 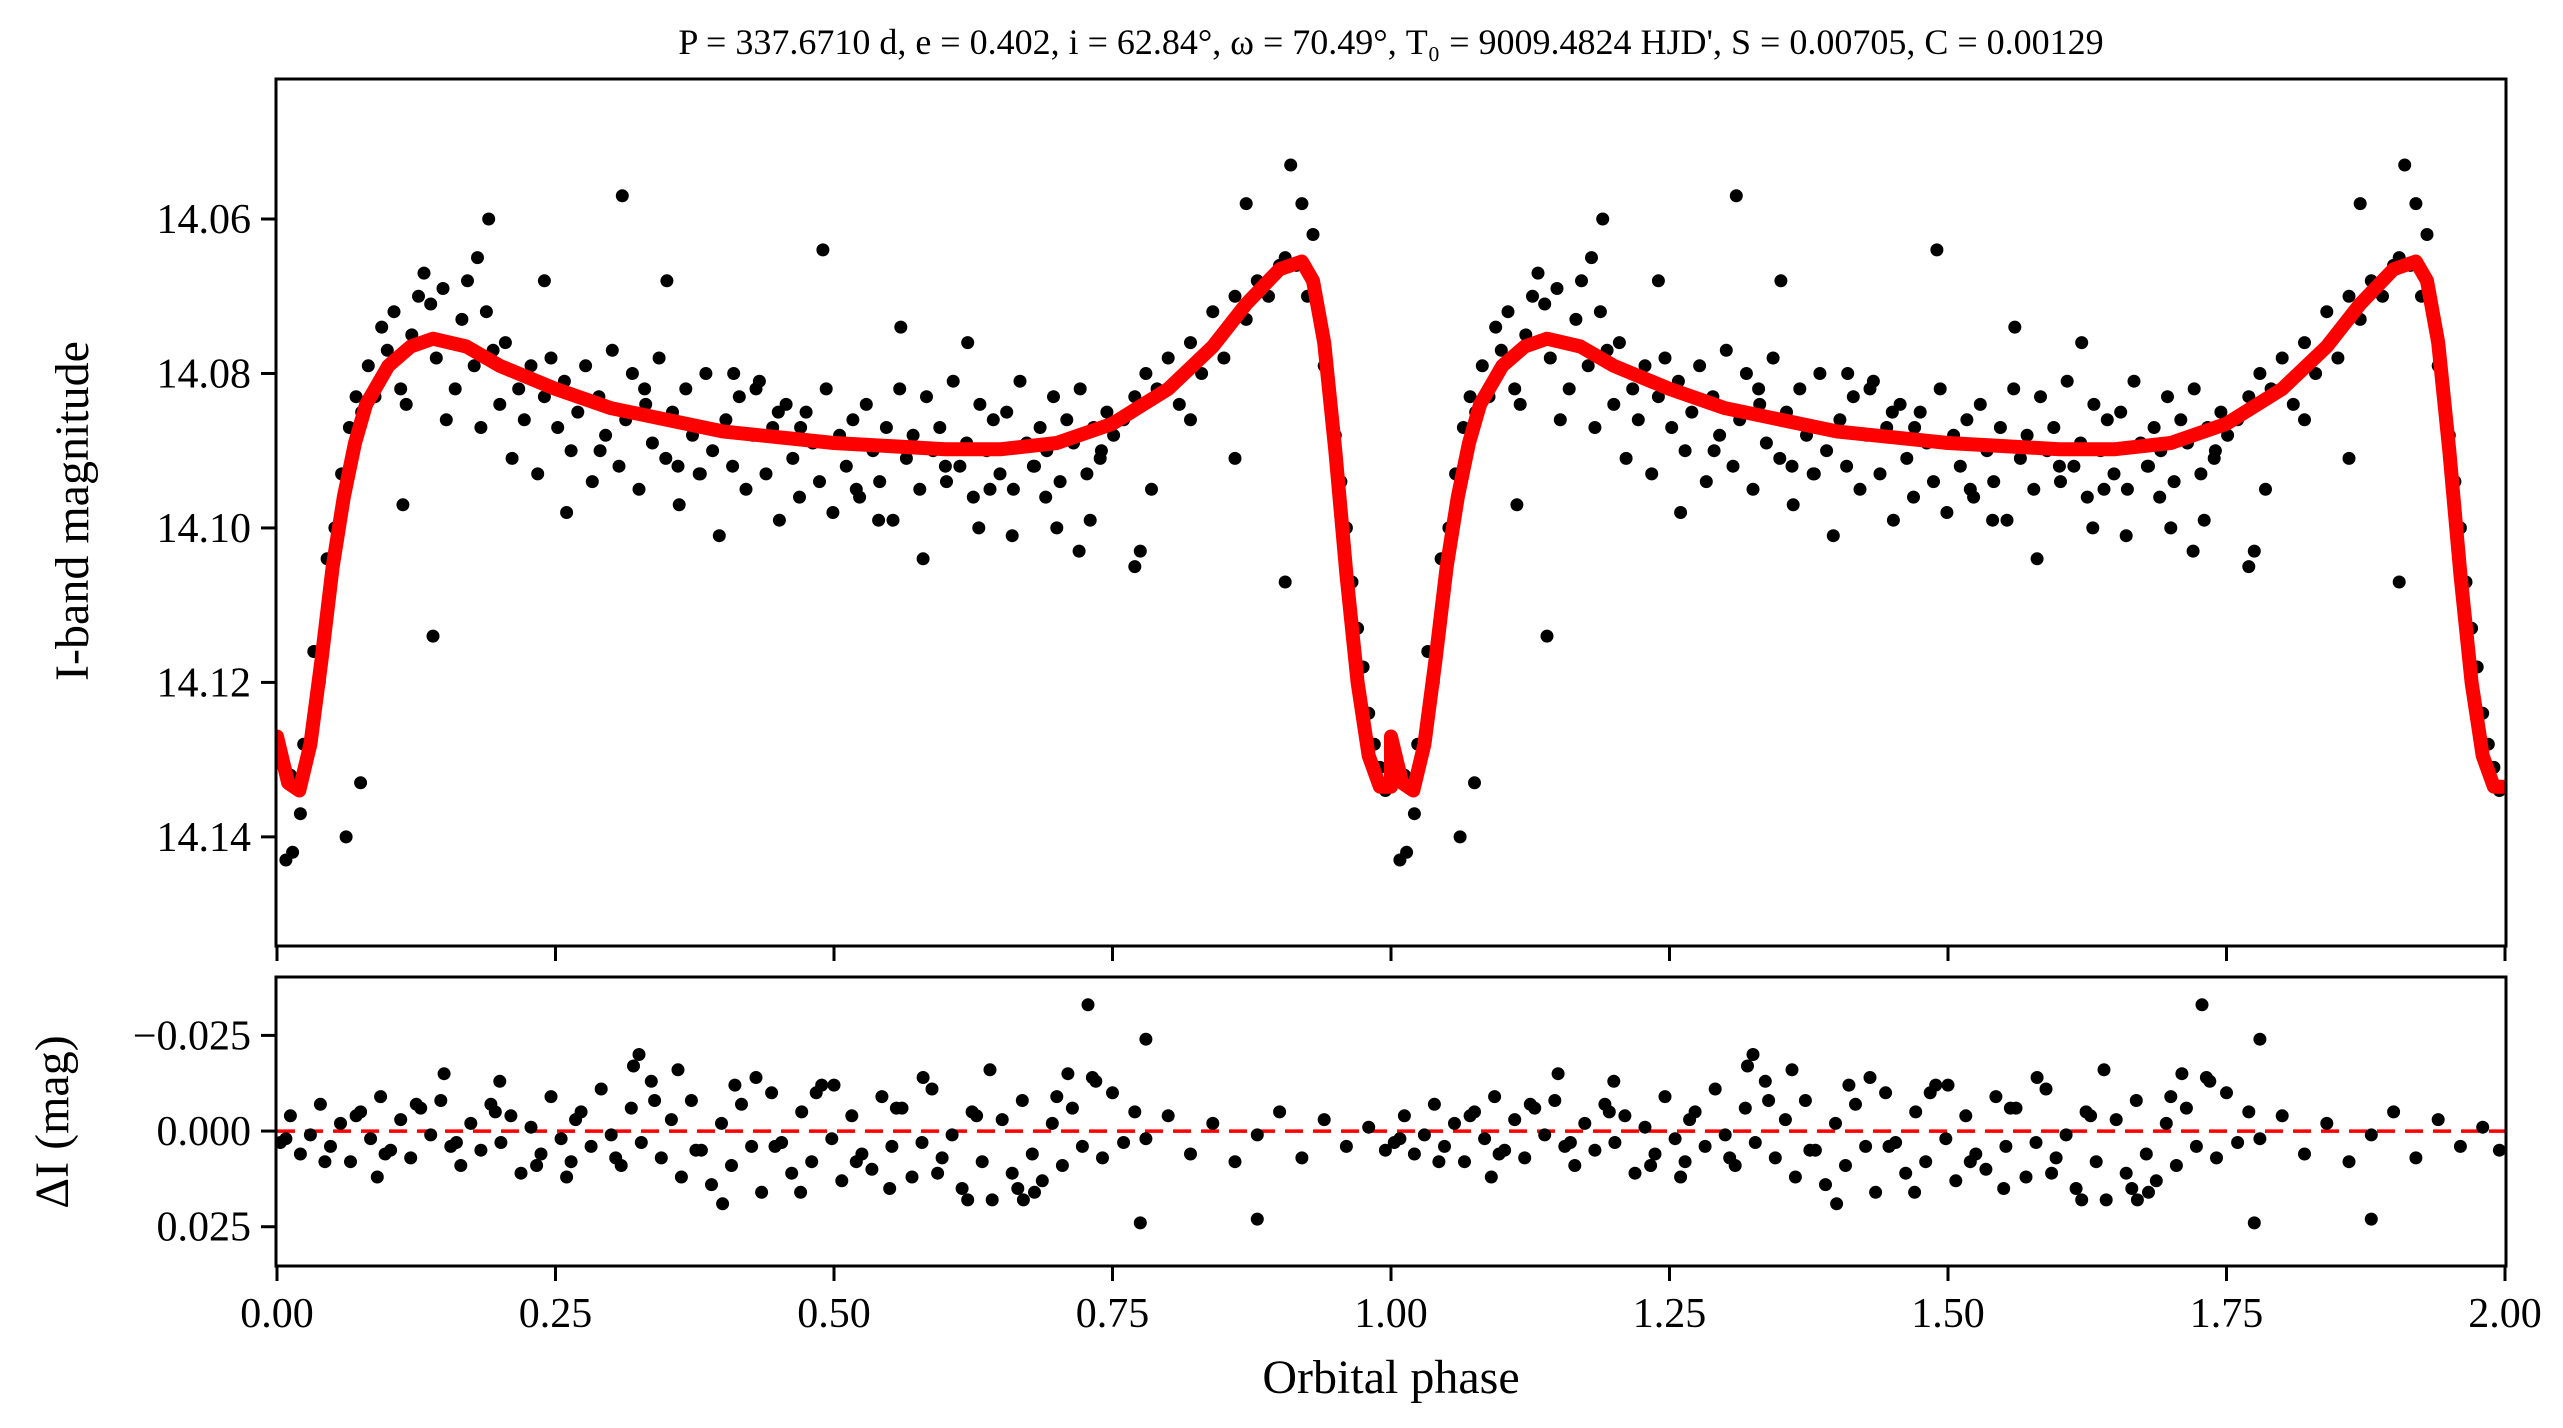 What do you see at coordinates (1391, 1314) in the screenshot?
I see `x-tick-label: 1.00` at bounding box center [1391, 1314].